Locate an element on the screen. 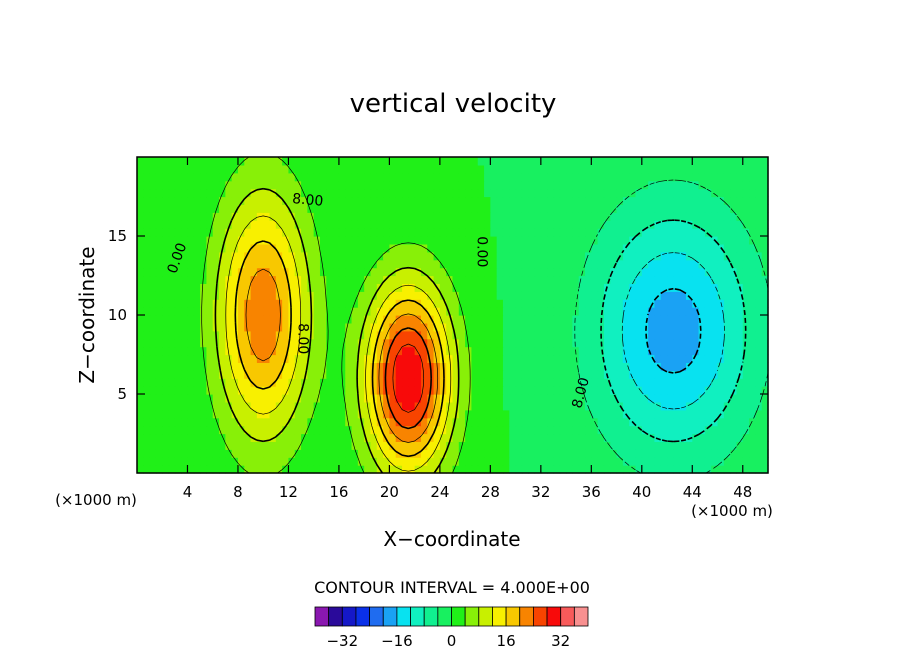 The image size is (904, 654). x-tick-label: 8 is located at coordinates (238, 492).